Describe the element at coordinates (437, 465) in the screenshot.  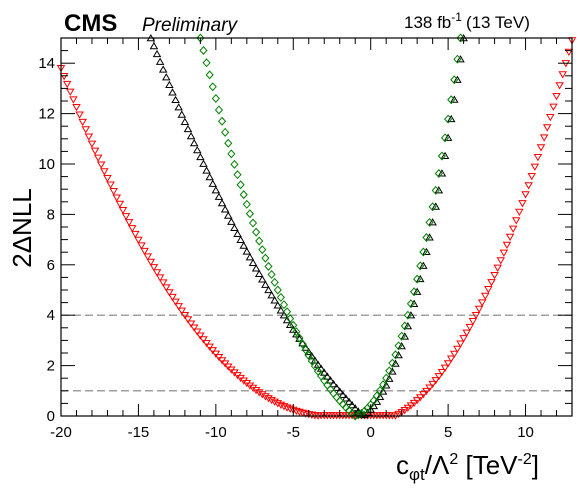
I see `x-title-mid: /Λ` at that location.